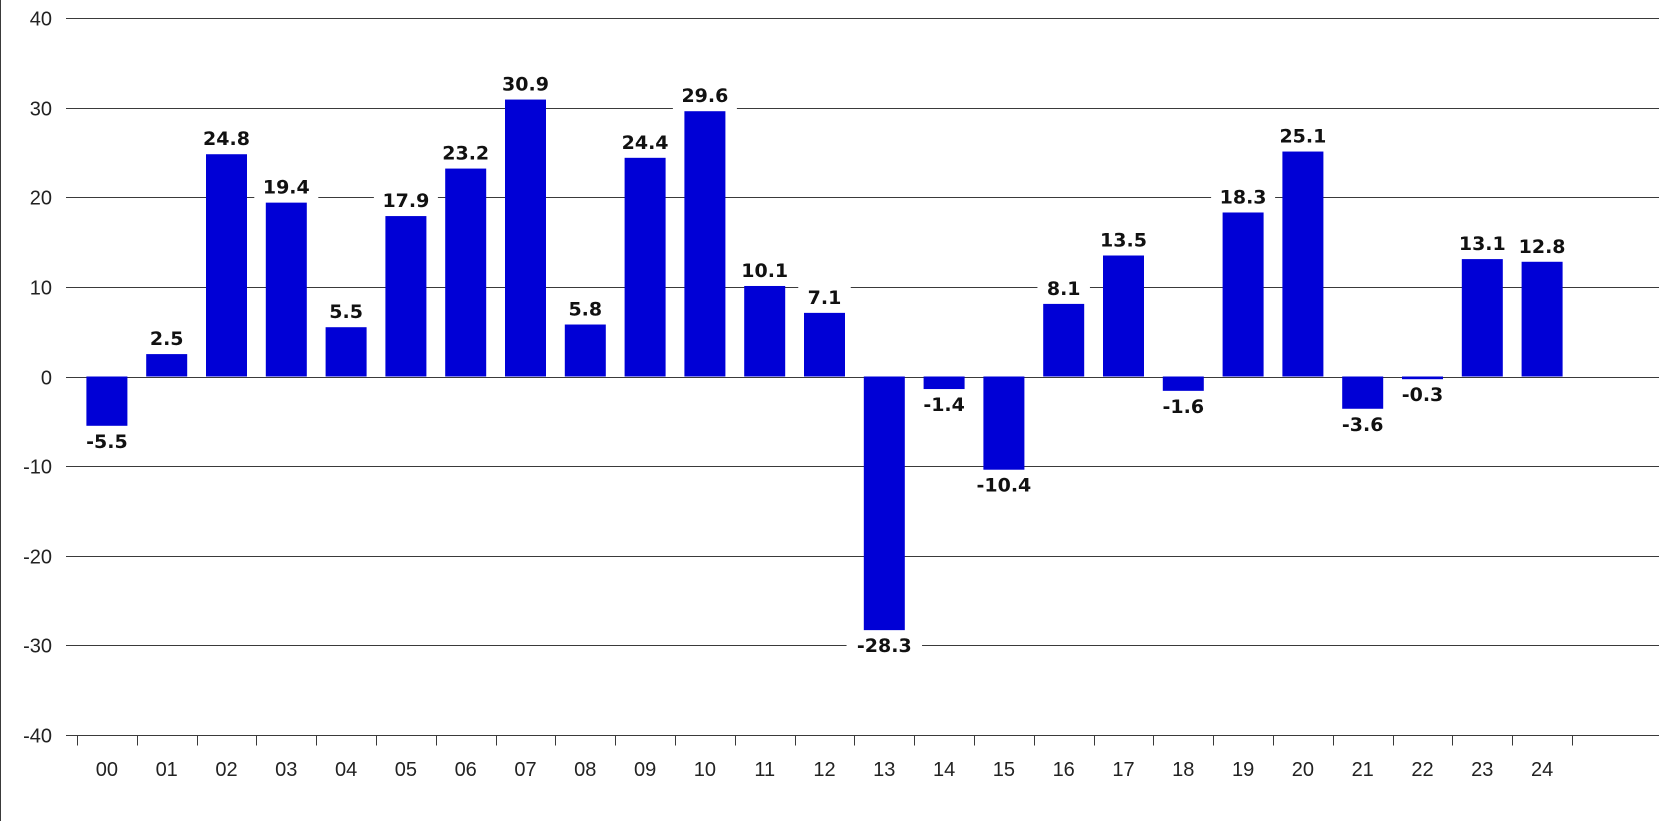 This screenshot has height=821, width=1659. Describe the element at coordinates (1123, 770) in the screenshot. I see `x-tick-label: 17` at that location.